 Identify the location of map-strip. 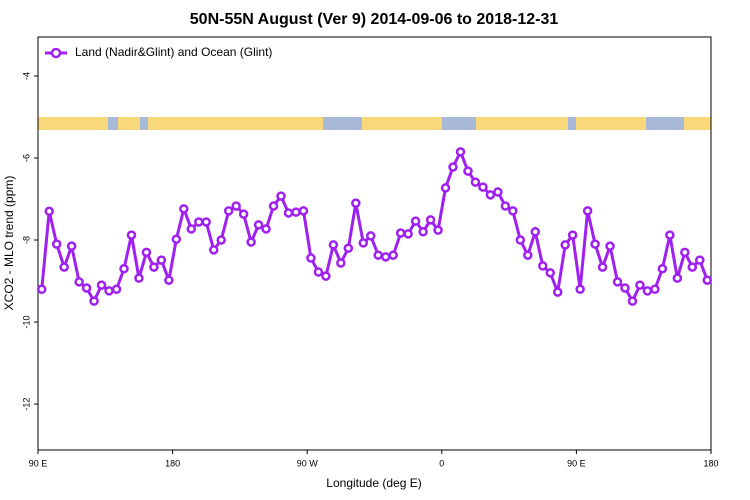
(374, 123).